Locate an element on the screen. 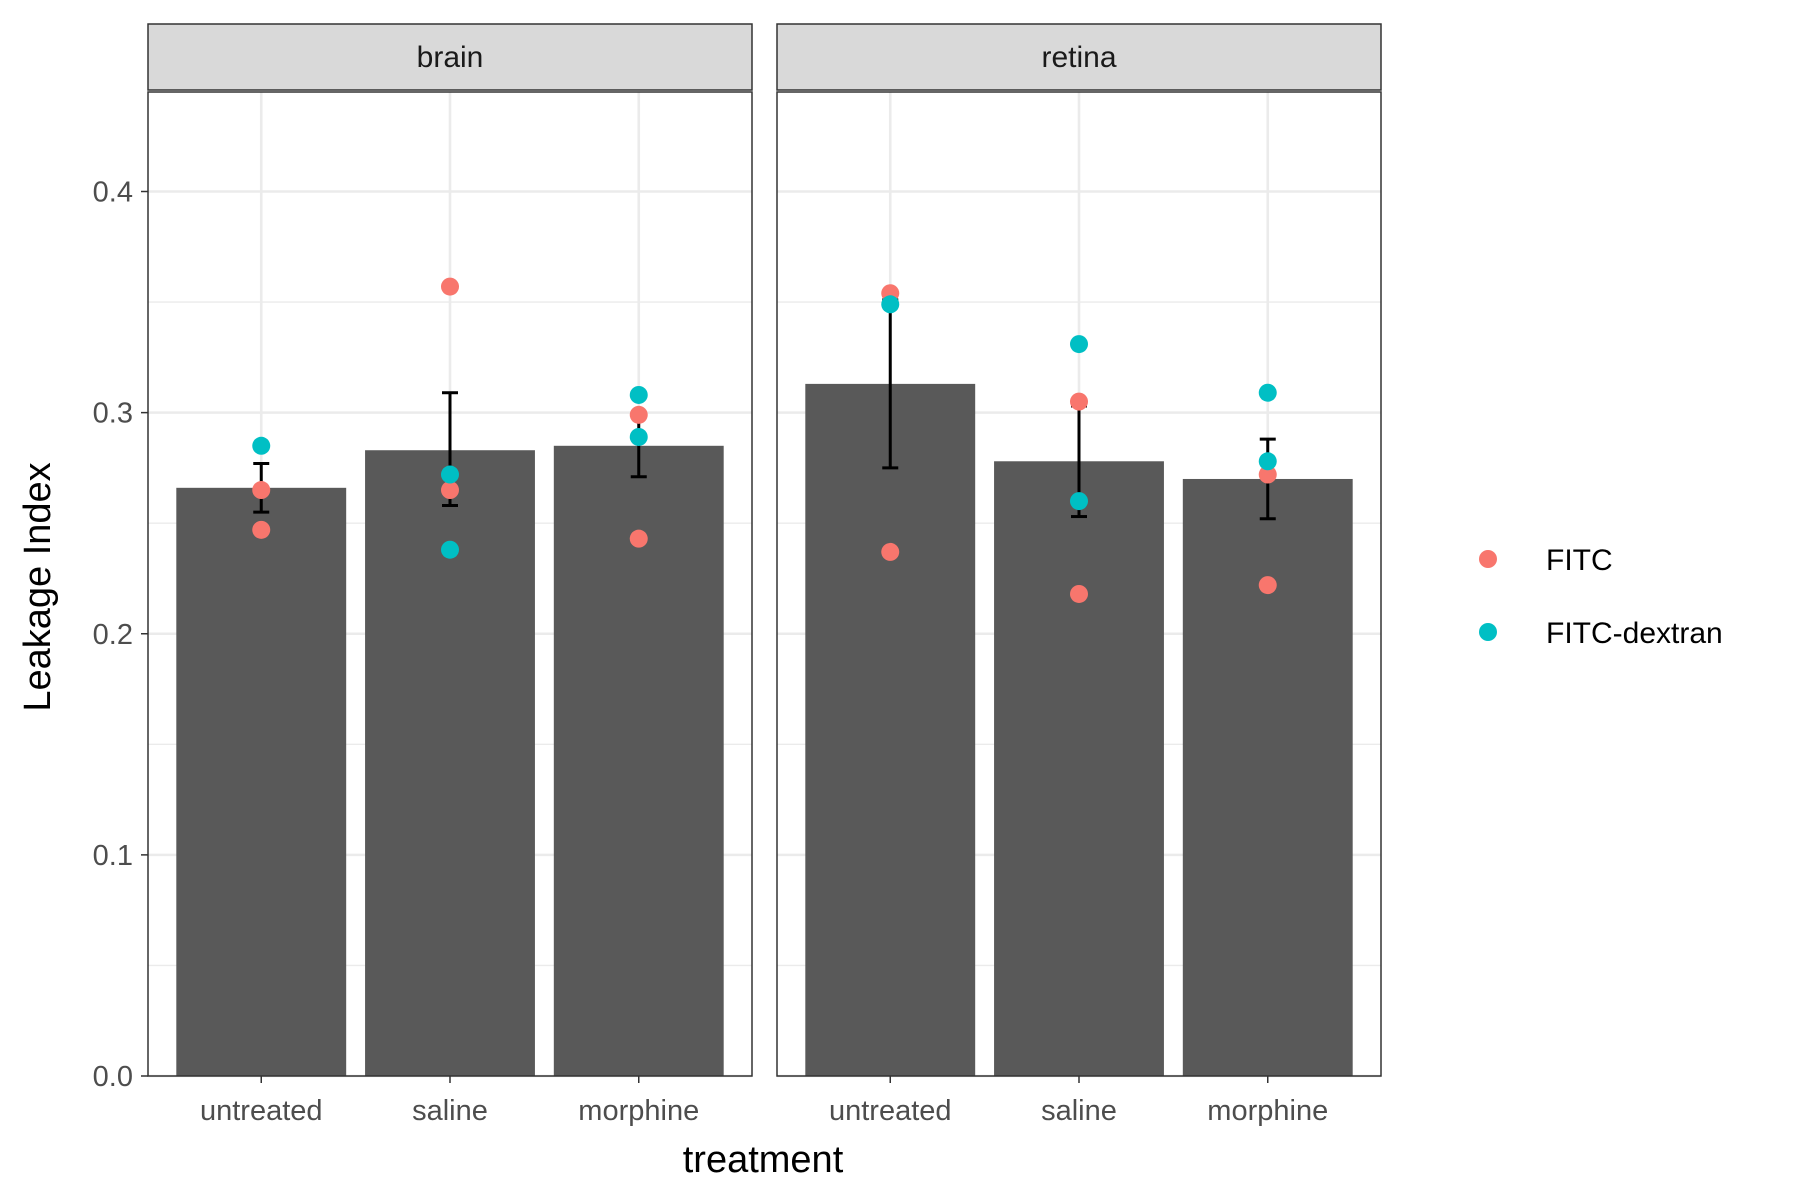 The image size is (1800, 1200). bar-saline is located at coordinates (1079, 769).